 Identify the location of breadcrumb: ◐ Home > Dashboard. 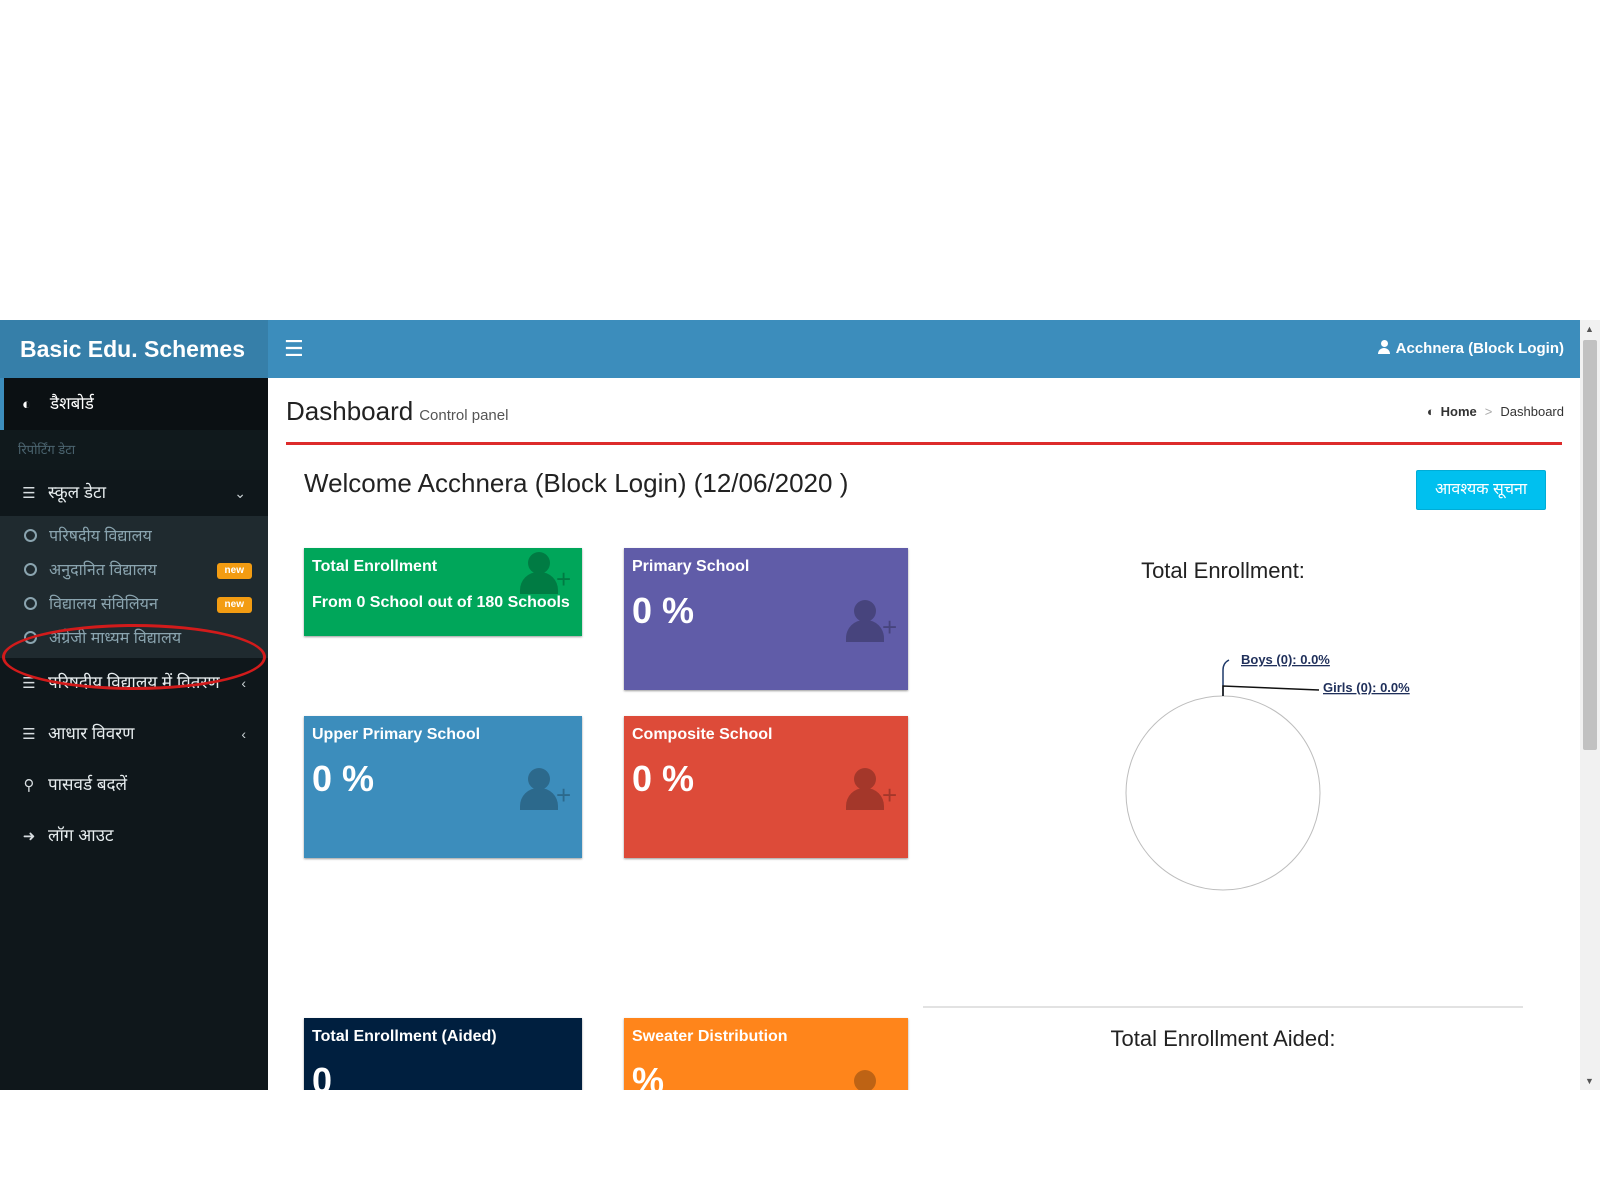
(1495, 411).